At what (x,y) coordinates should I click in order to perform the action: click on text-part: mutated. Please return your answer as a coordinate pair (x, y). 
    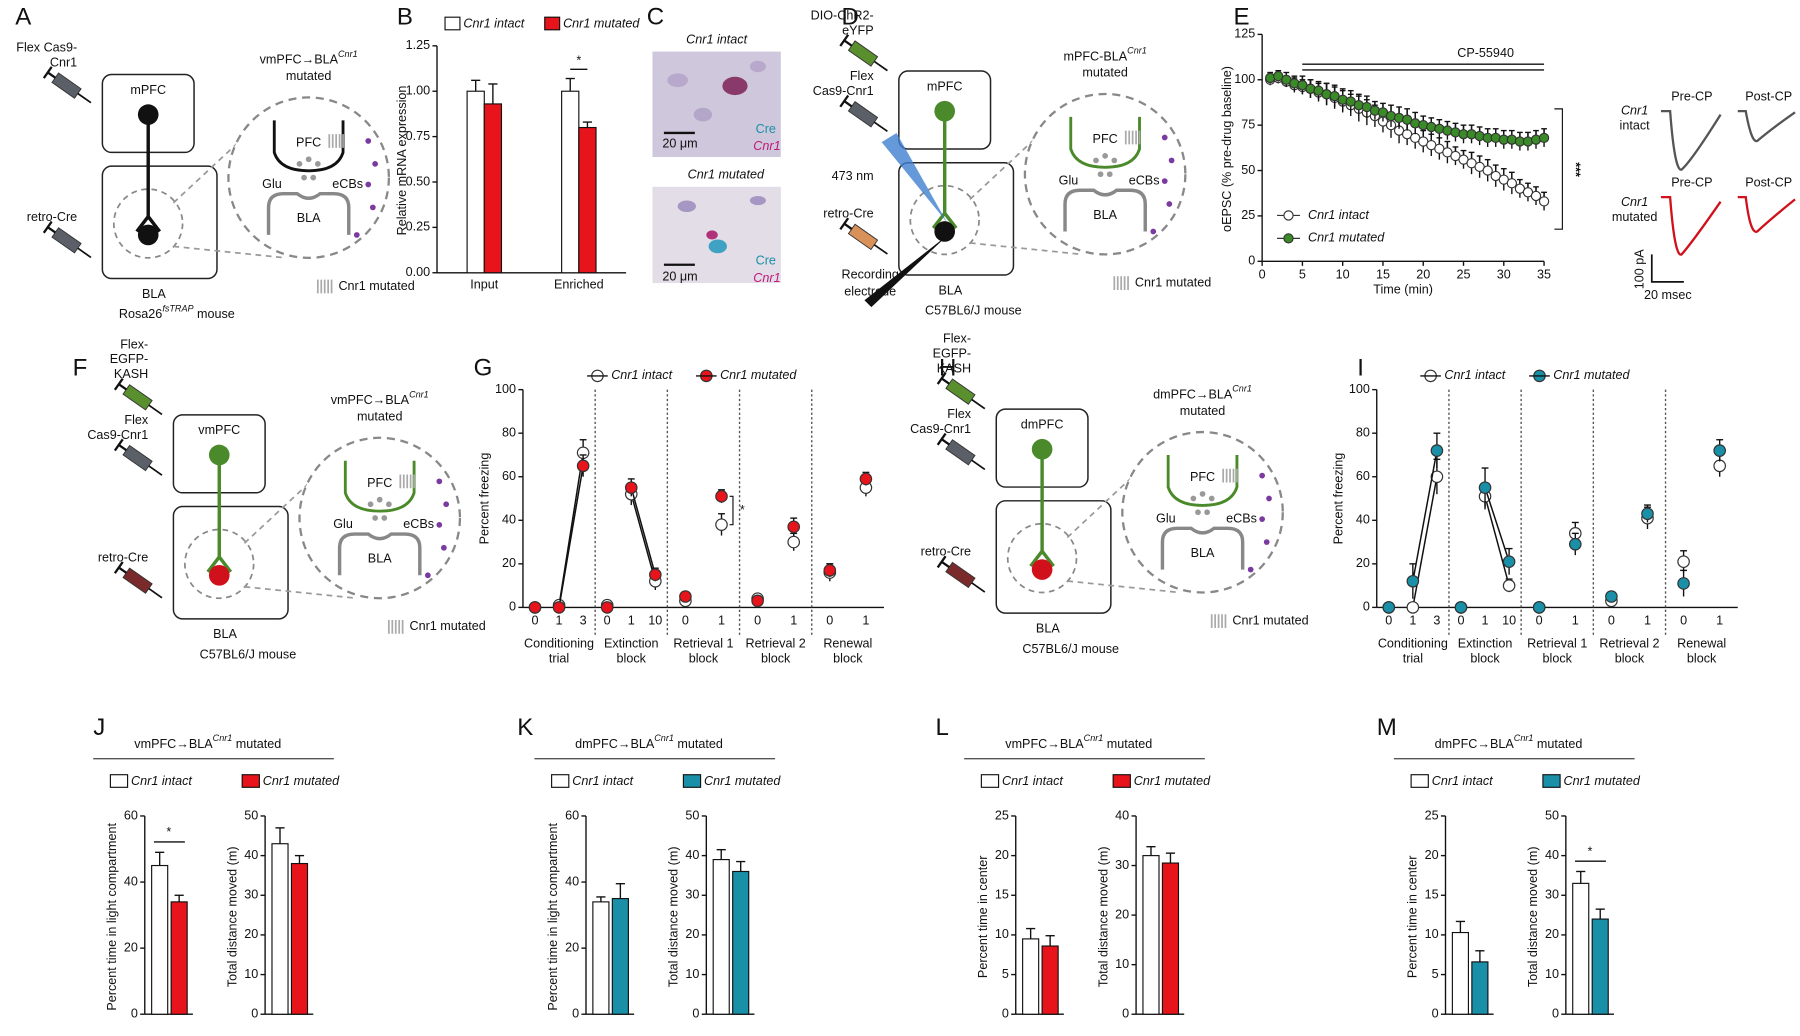
    Looking at the image, I should click on (1130, 744).